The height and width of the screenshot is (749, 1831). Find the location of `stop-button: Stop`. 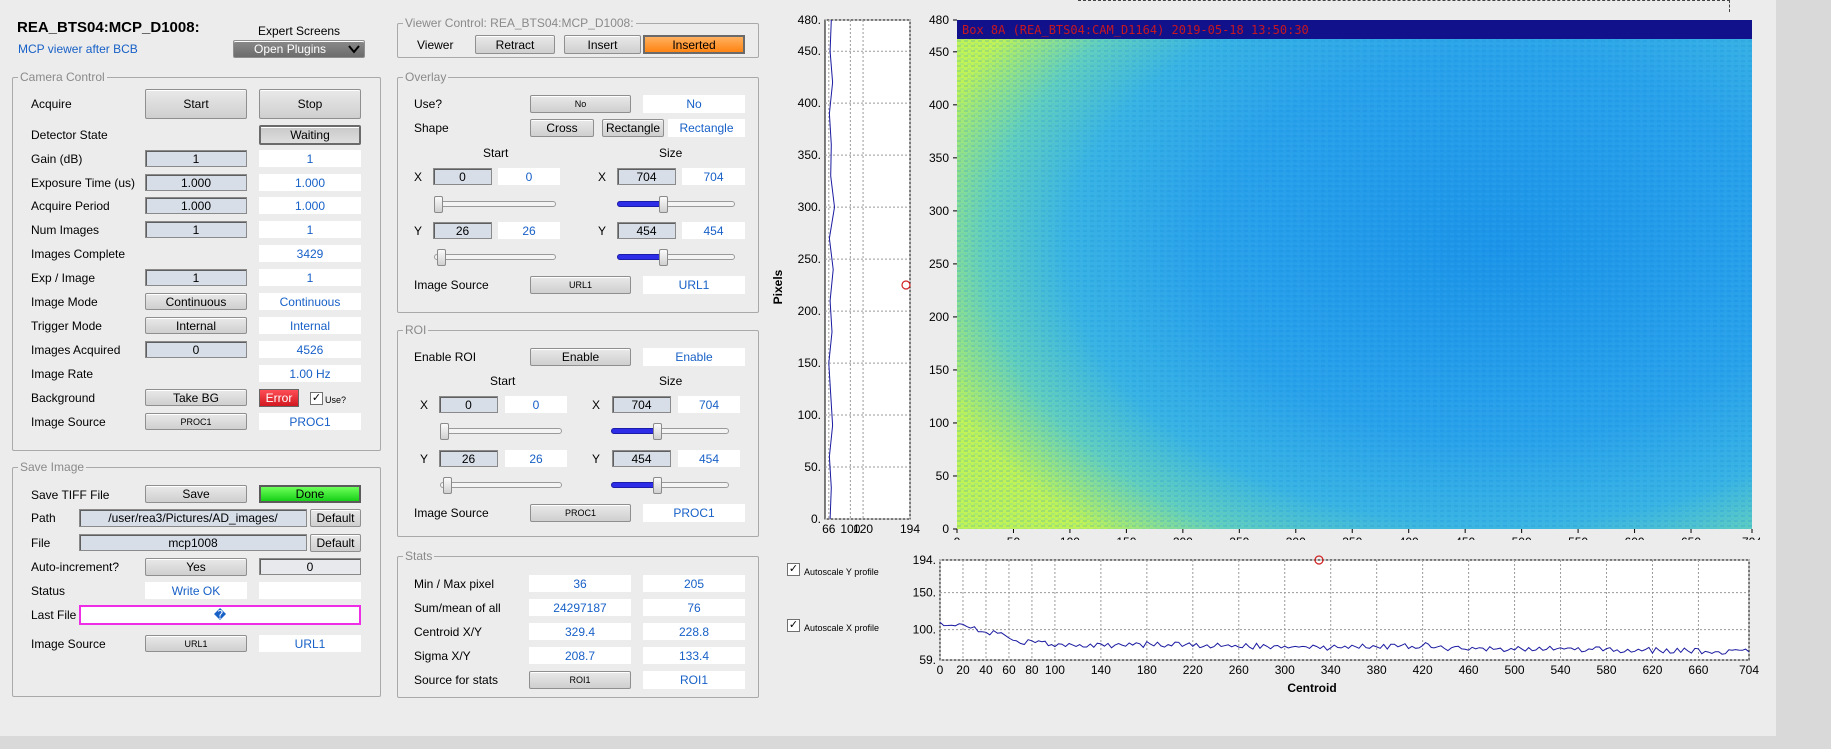

stop-button: Stop is located at coordinates (310, 104).